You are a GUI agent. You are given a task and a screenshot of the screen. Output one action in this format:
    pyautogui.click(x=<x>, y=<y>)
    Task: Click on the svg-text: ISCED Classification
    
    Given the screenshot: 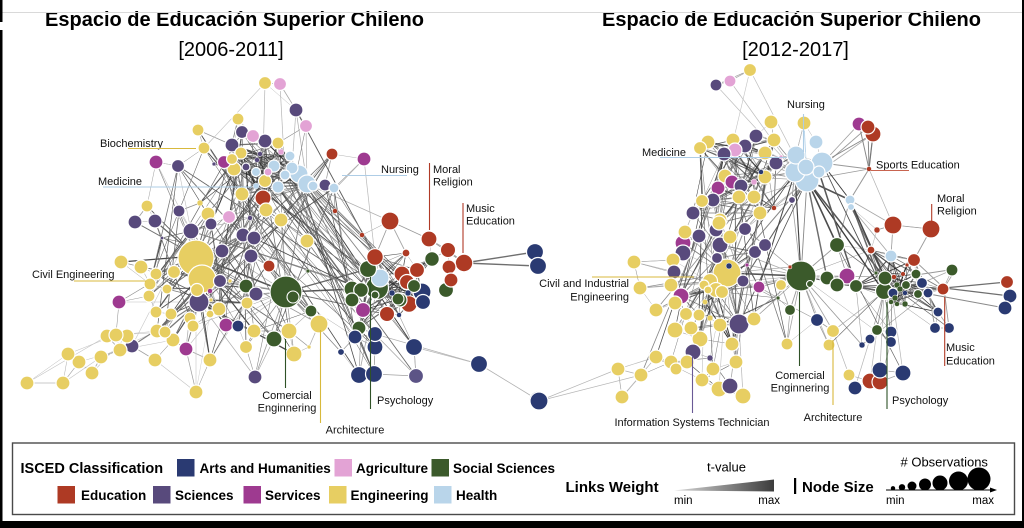 What is the action you would take?
    pyautogui.click(x=92, y=469)
    